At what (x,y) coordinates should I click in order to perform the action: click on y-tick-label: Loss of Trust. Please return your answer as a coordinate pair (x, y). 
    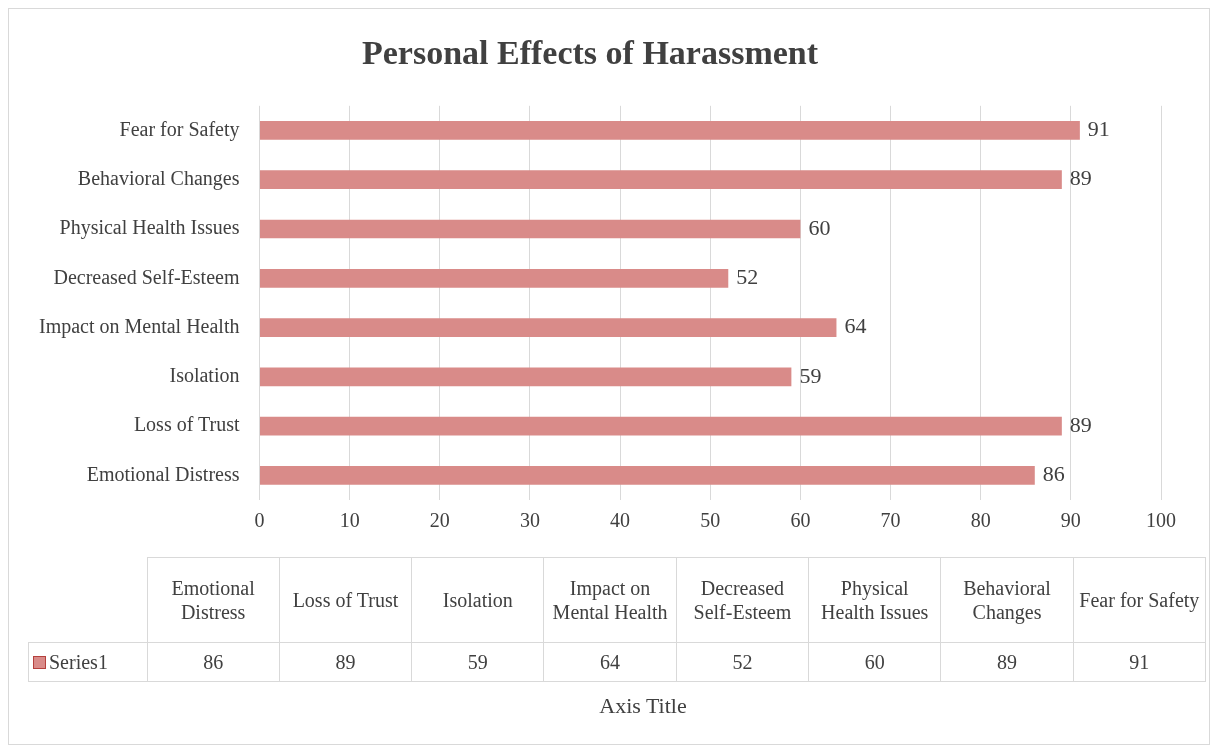
    Looking at the image, I should click on (186, 424).